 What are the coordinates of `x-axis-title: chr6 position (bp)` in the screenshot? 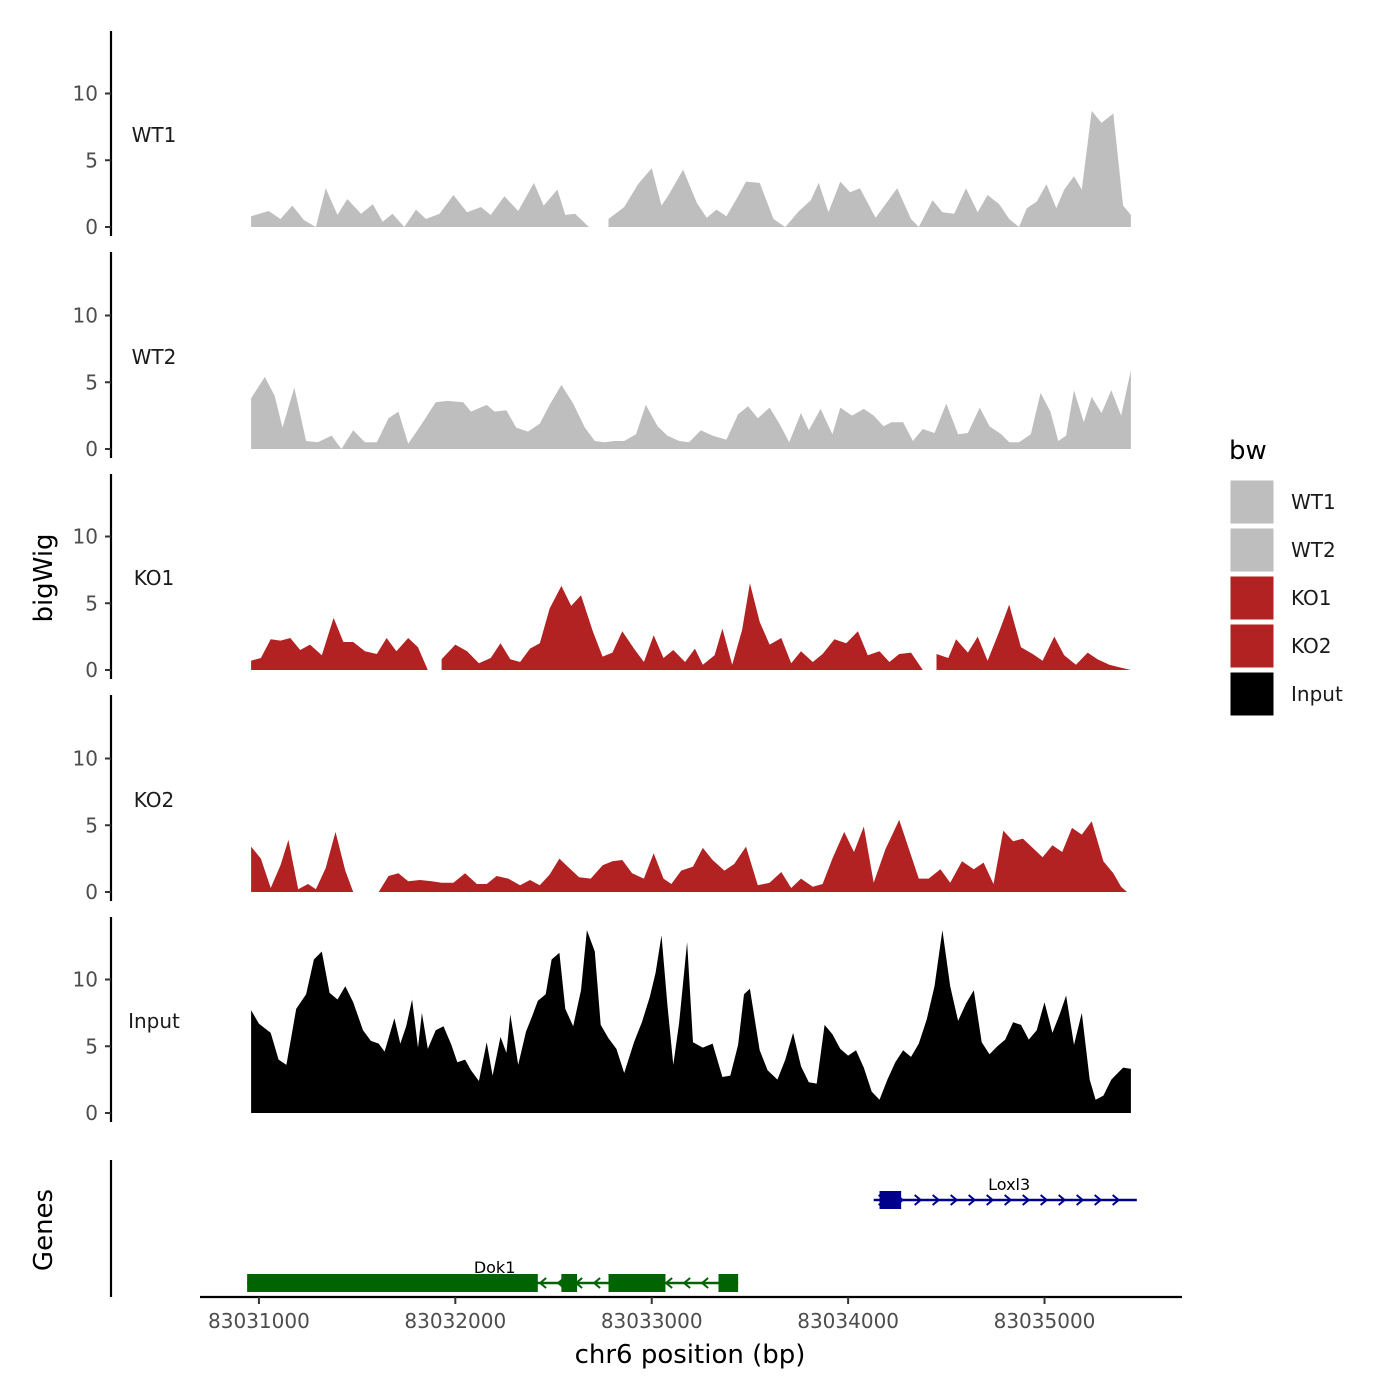 It's located at (690, 1355).